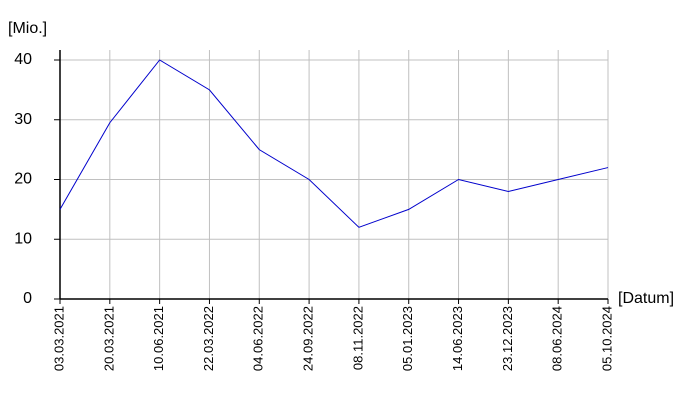  I want to click on x-tick-label: 03.03.2021, so click(58, 338).